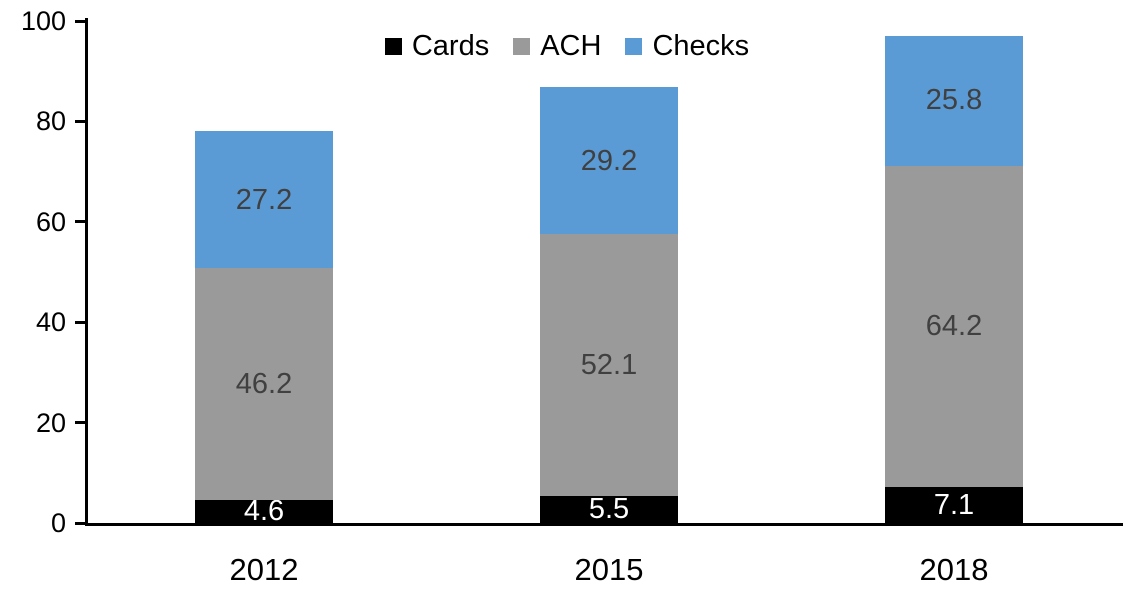 This screenshot has width=1134, height=599. What do you see at coordinates (50, 222) in the screenshot?
I see `y-tick-label: 60` at bounding box center [50, 222].